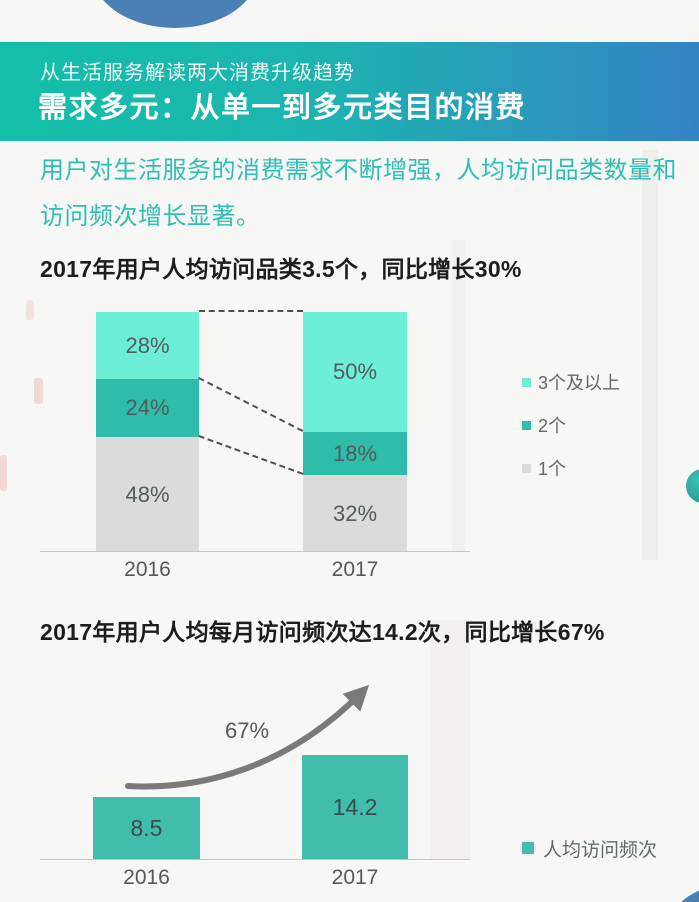  I want to click on decorative-circle-bottom-right, so click(680, 894).